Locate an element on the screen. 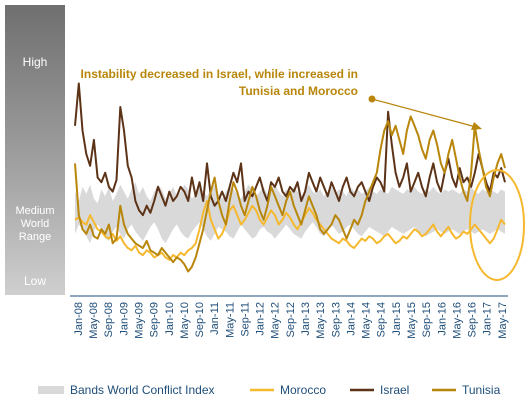  band-label-medium-wrap: Medium World Range is located at coordinates (35, 224).